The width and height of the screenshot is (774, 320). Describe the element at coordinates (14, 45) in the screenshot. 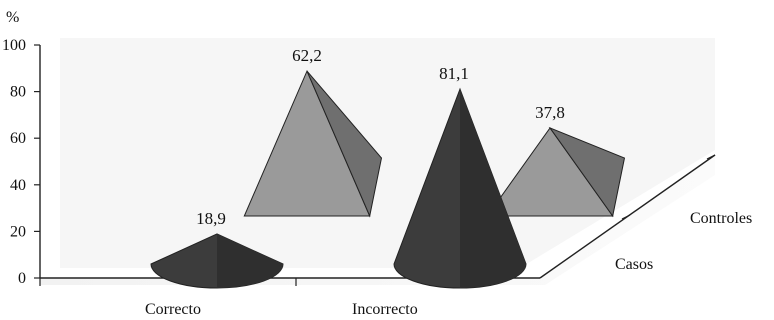

I see `y-tick-label: 100` at that location.